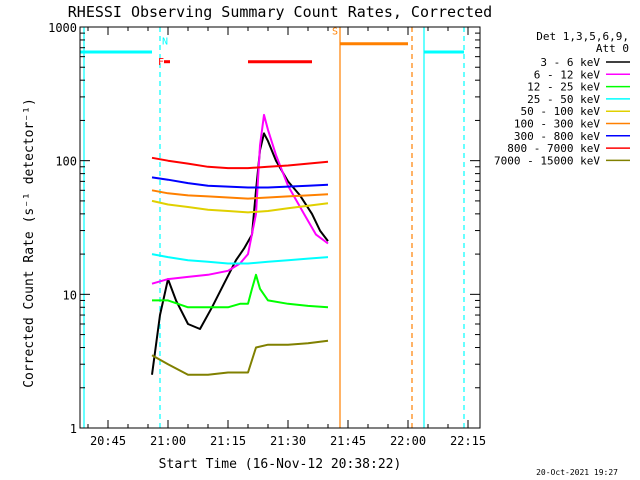 This screenshot has width=640, height=480. Describe the element at coordinates (577, 472) in the screenshot. I see `timestamp: 20-Oct-2021 19:27` at that location.